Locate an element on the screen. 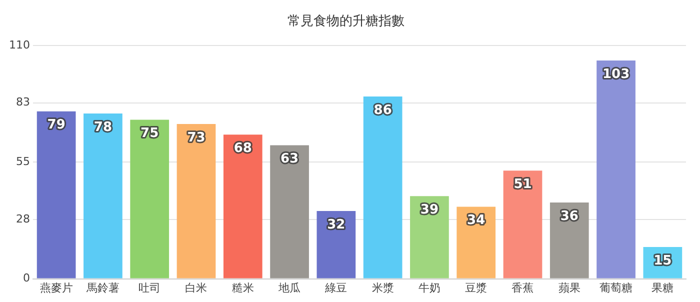  y-tick-label: 55 is located at coordinates (23, 161).